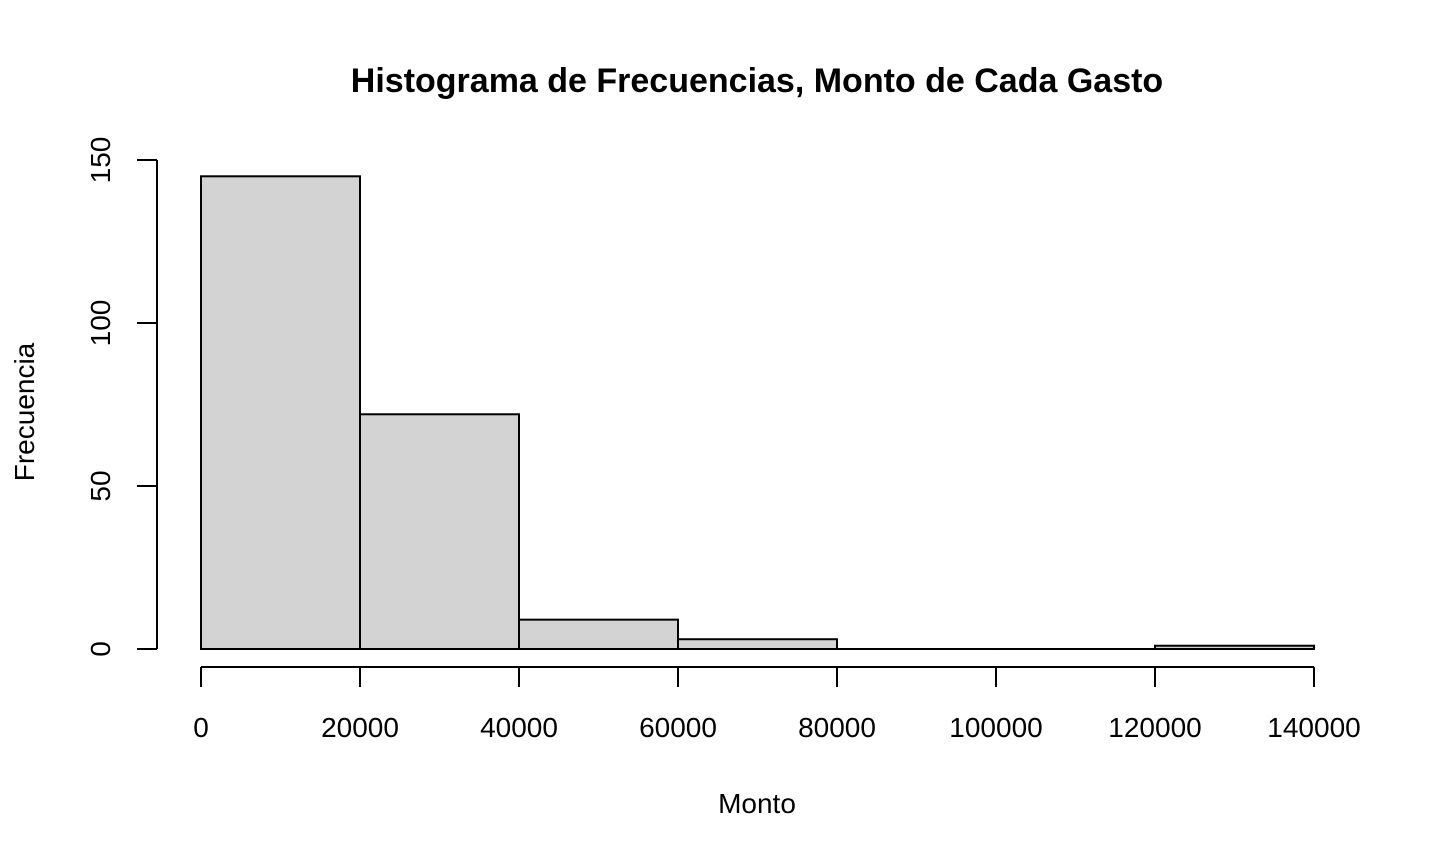 The height and width of the screenshot is (864, 1440). I want to click on y-tick-label-2: 100, so click(100, 323).